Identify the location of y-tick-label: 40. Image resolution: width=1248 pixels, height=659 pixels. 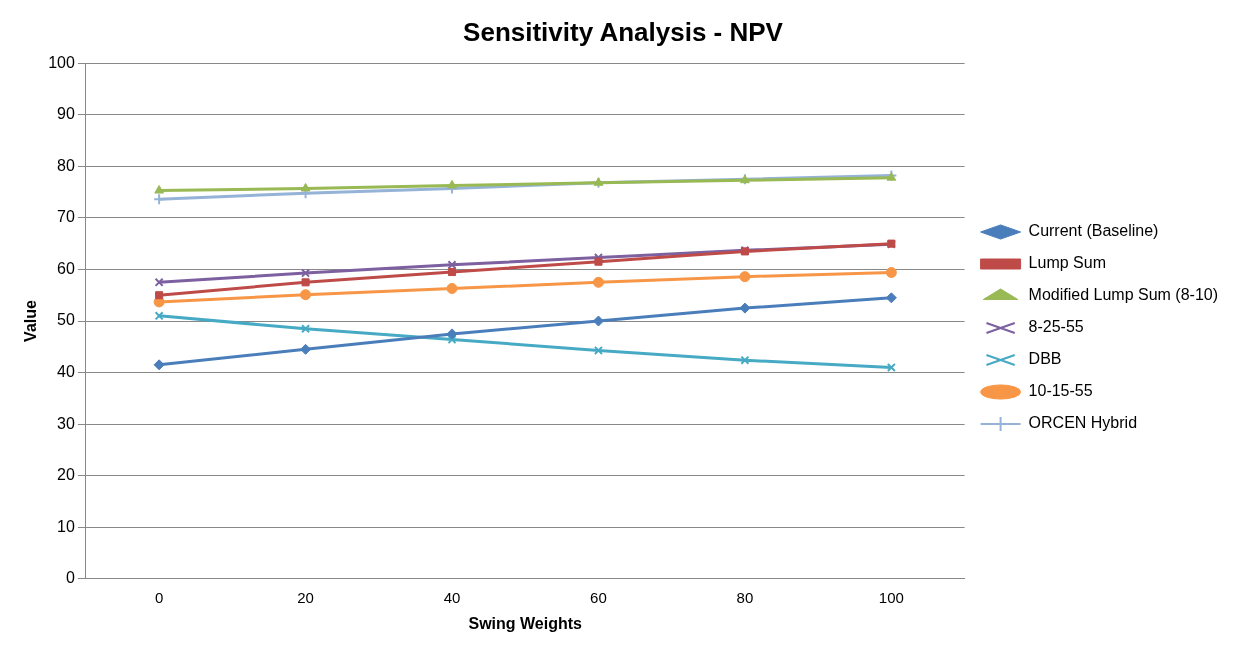
(66, 371).